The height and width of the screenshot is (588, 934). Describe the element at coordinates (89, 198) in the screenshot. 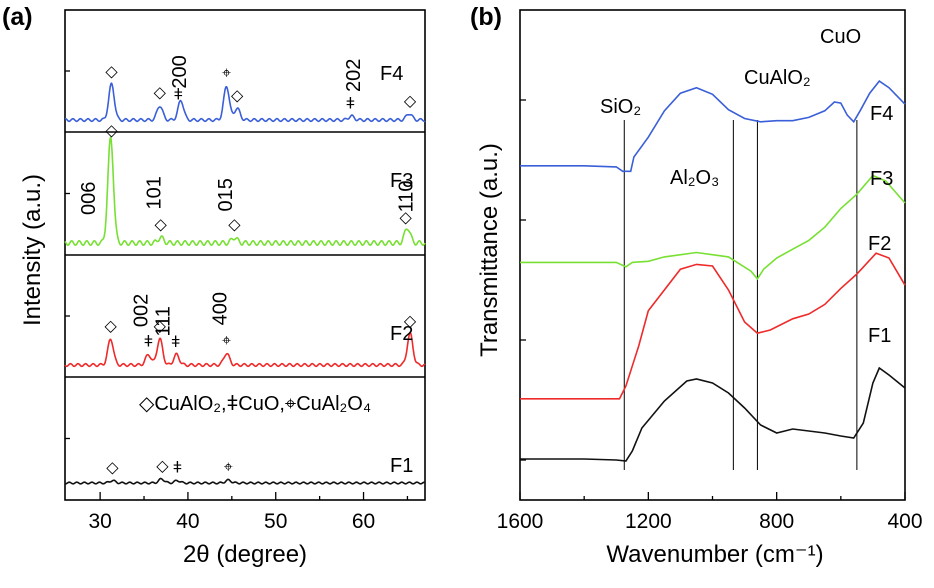

I see `hkl-label: 006` at that location.